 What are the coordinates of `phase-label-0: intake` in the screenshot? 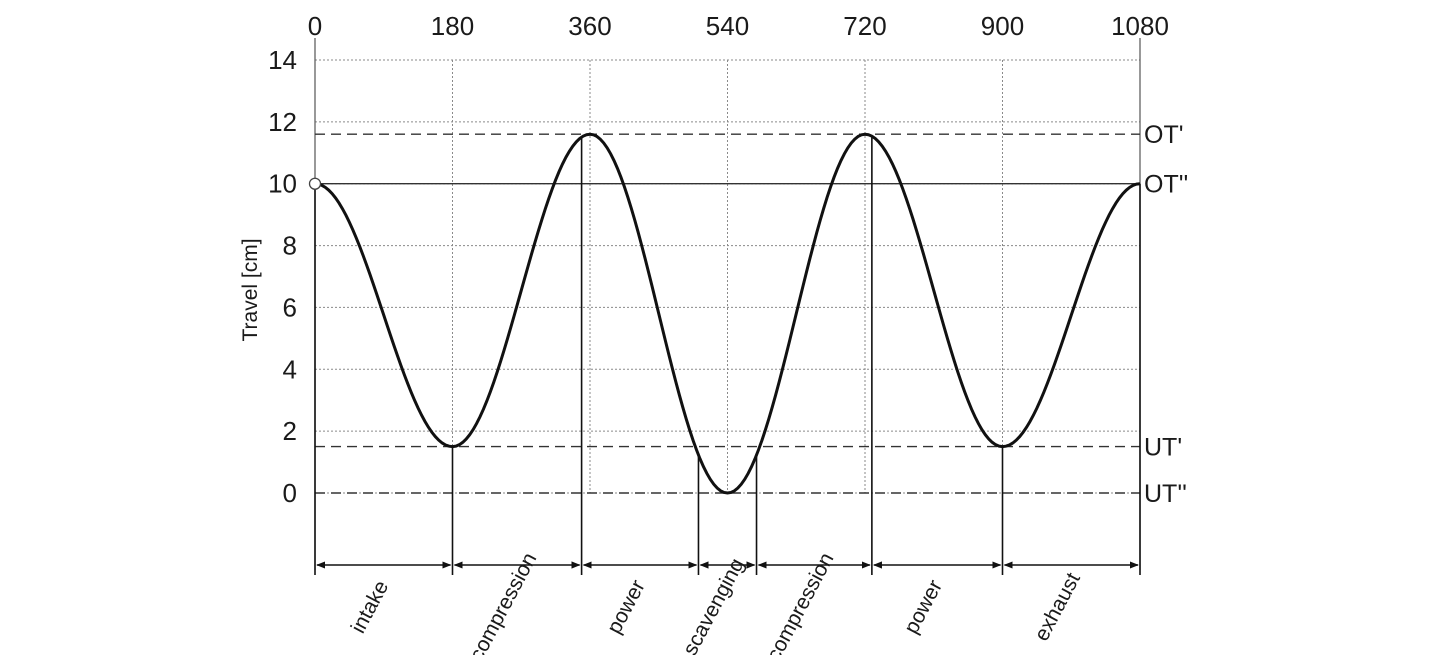 It's located at (370, 607).